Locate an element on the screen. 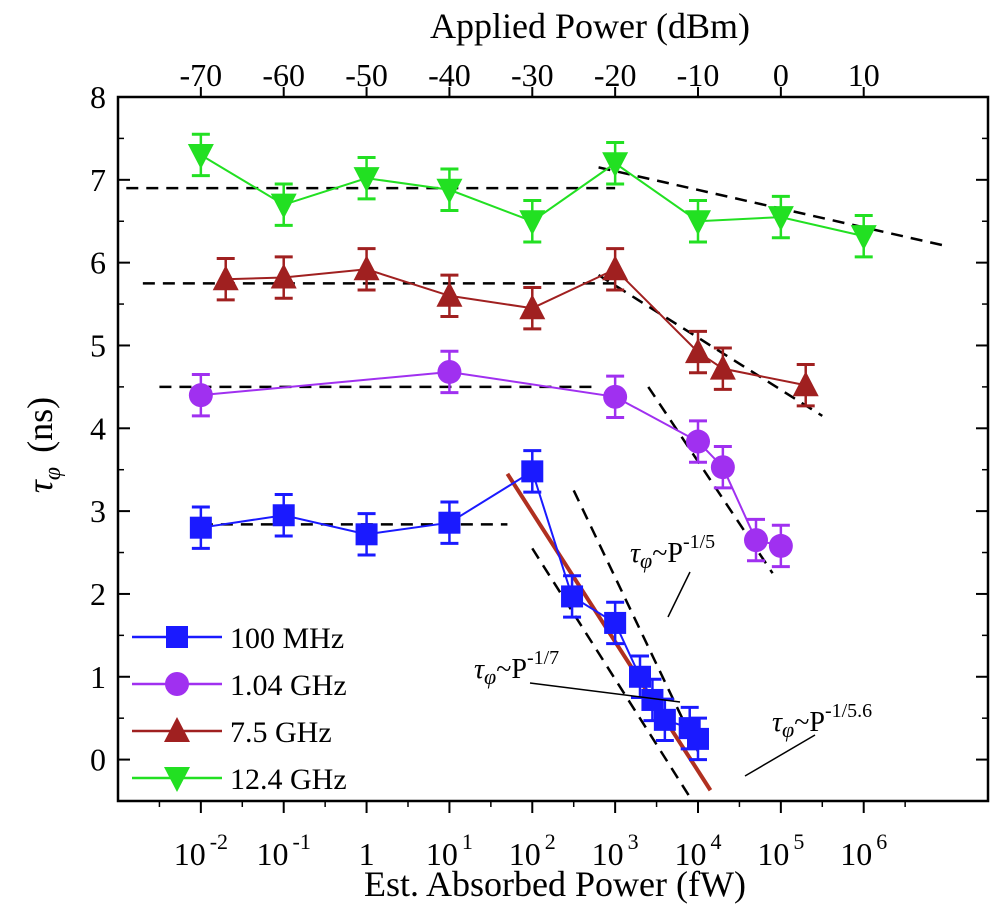 The width and height of the screenshot is (994, 916). svg-text: τφ~P-1/5.6 is located at coordinates (822, 721).